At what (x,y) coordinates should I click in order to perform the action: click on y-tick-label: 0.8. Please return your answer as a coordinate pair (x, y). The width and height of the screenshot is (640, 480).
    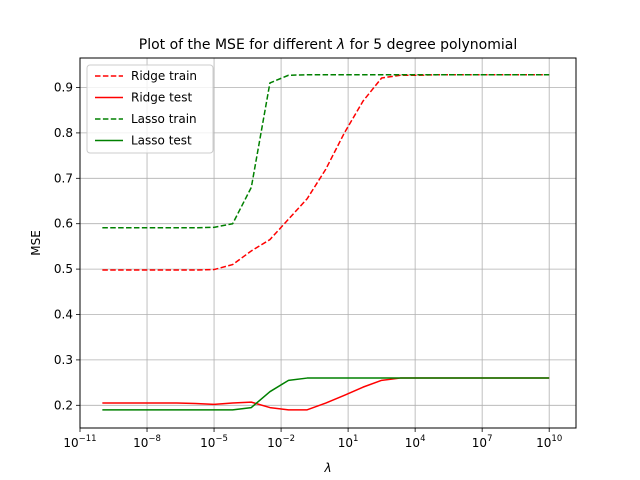
    Looking at the image, I should click on (63, 133).